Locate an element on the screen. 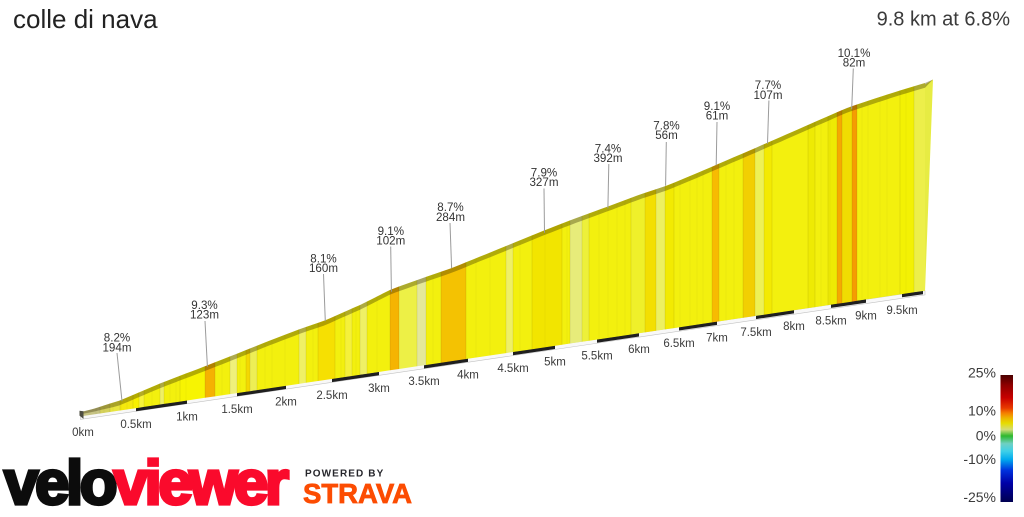 This screenshot has width=1024, height=517. svg-text: viewer is located at coordinates (201, 480).